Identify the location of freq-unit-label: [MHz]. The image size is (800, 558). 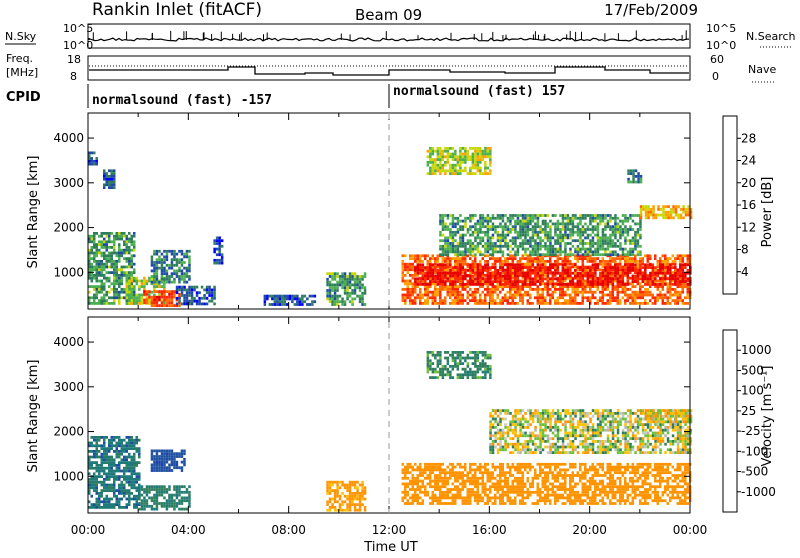
(22, 72).